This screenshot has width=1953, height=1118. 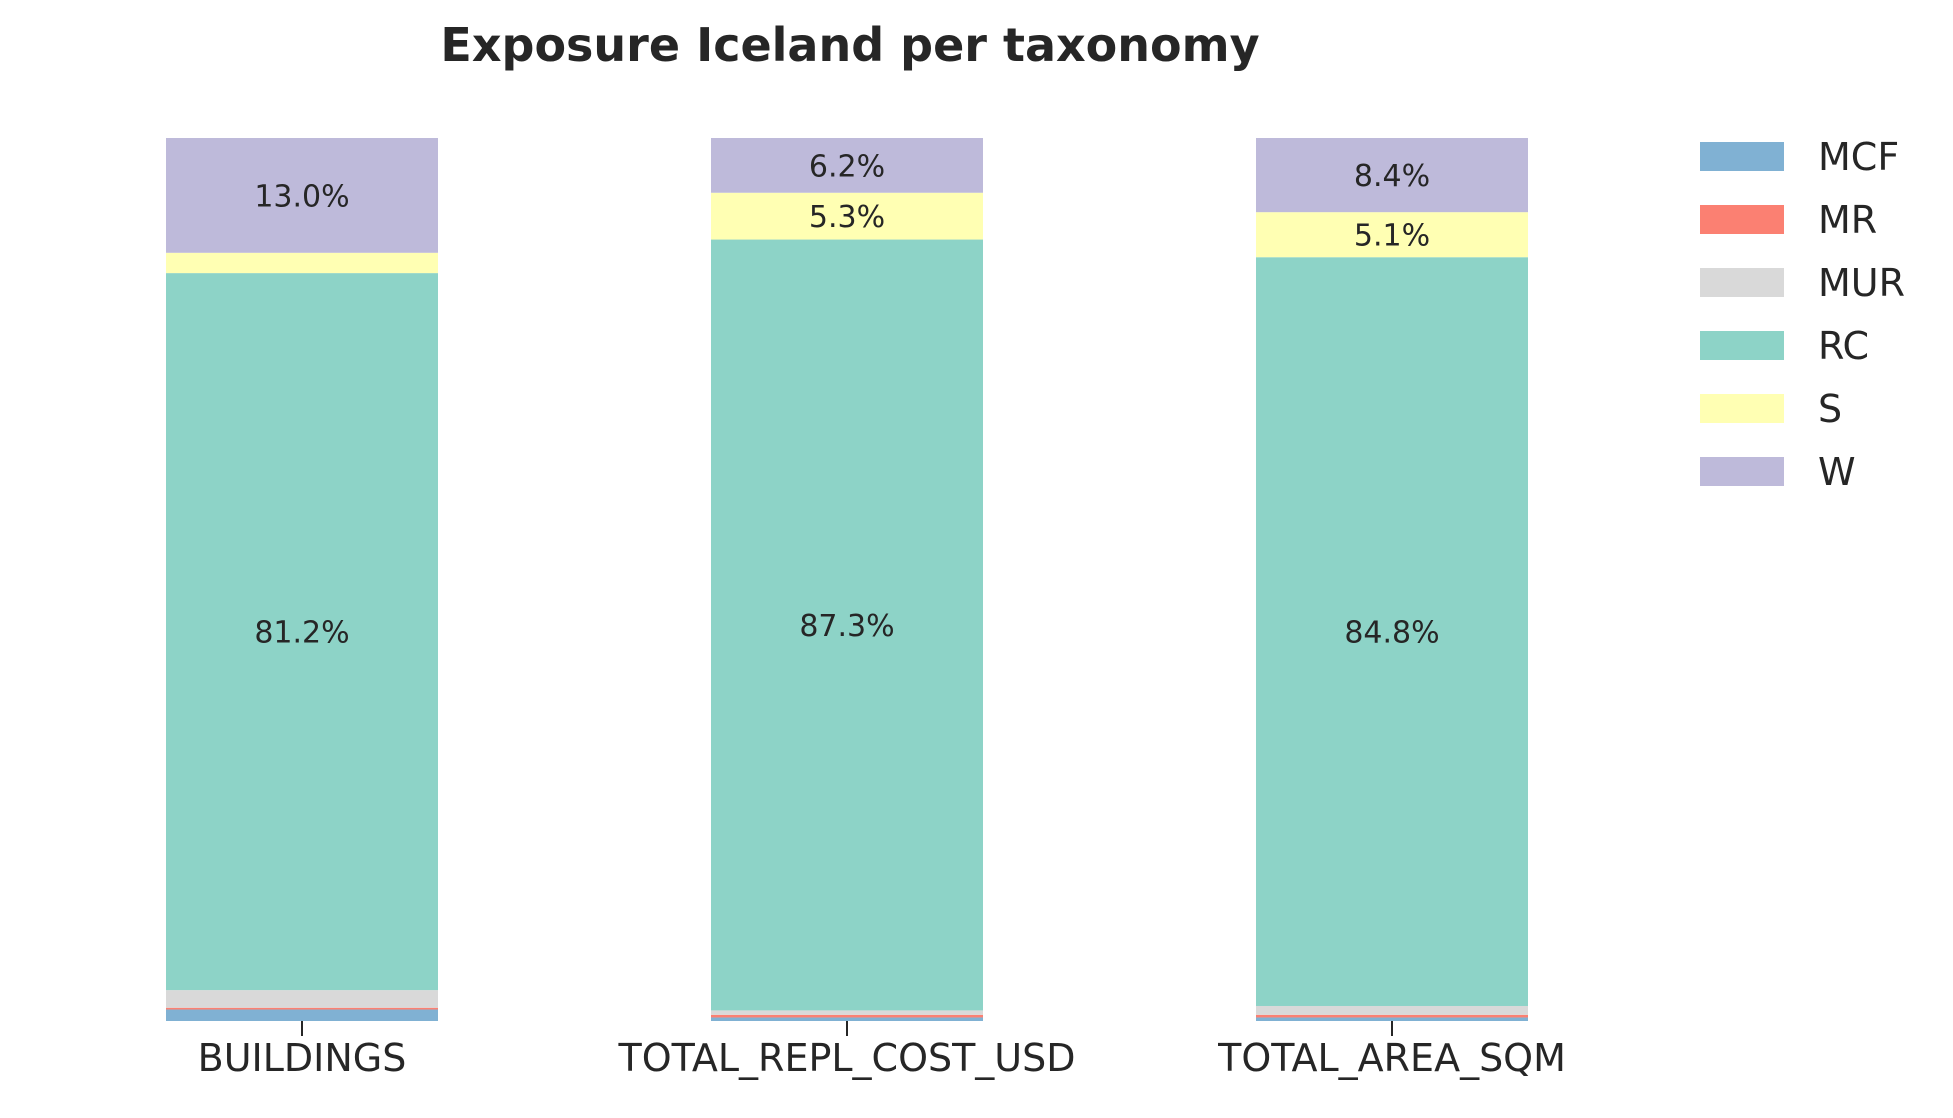 What do you see at coordinates (847, 1012) in the screenshot?
I see `bar-segment-mur-total_repl_cost_usd` at bounding box center [847, 1012].